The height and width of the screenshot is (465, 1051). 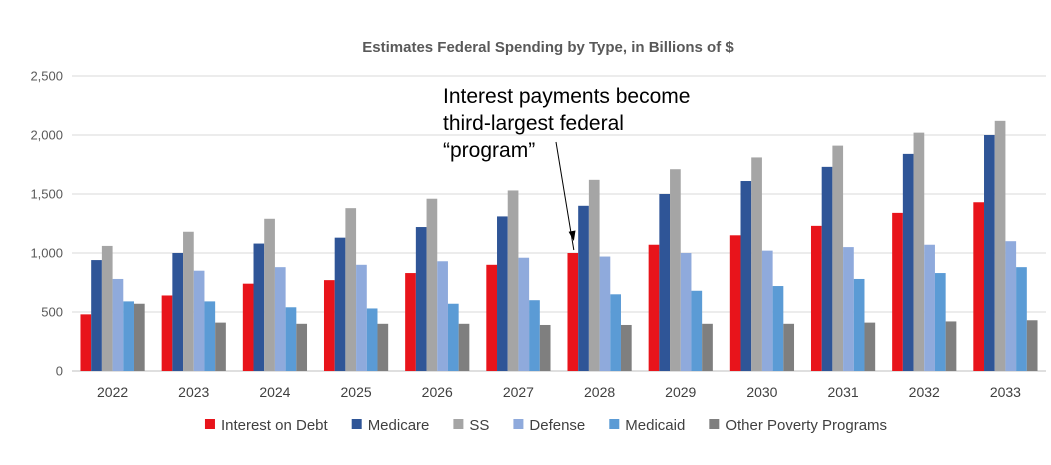 I want to click on bar-interest-on-debt-2027, so click(x=492, y=317).